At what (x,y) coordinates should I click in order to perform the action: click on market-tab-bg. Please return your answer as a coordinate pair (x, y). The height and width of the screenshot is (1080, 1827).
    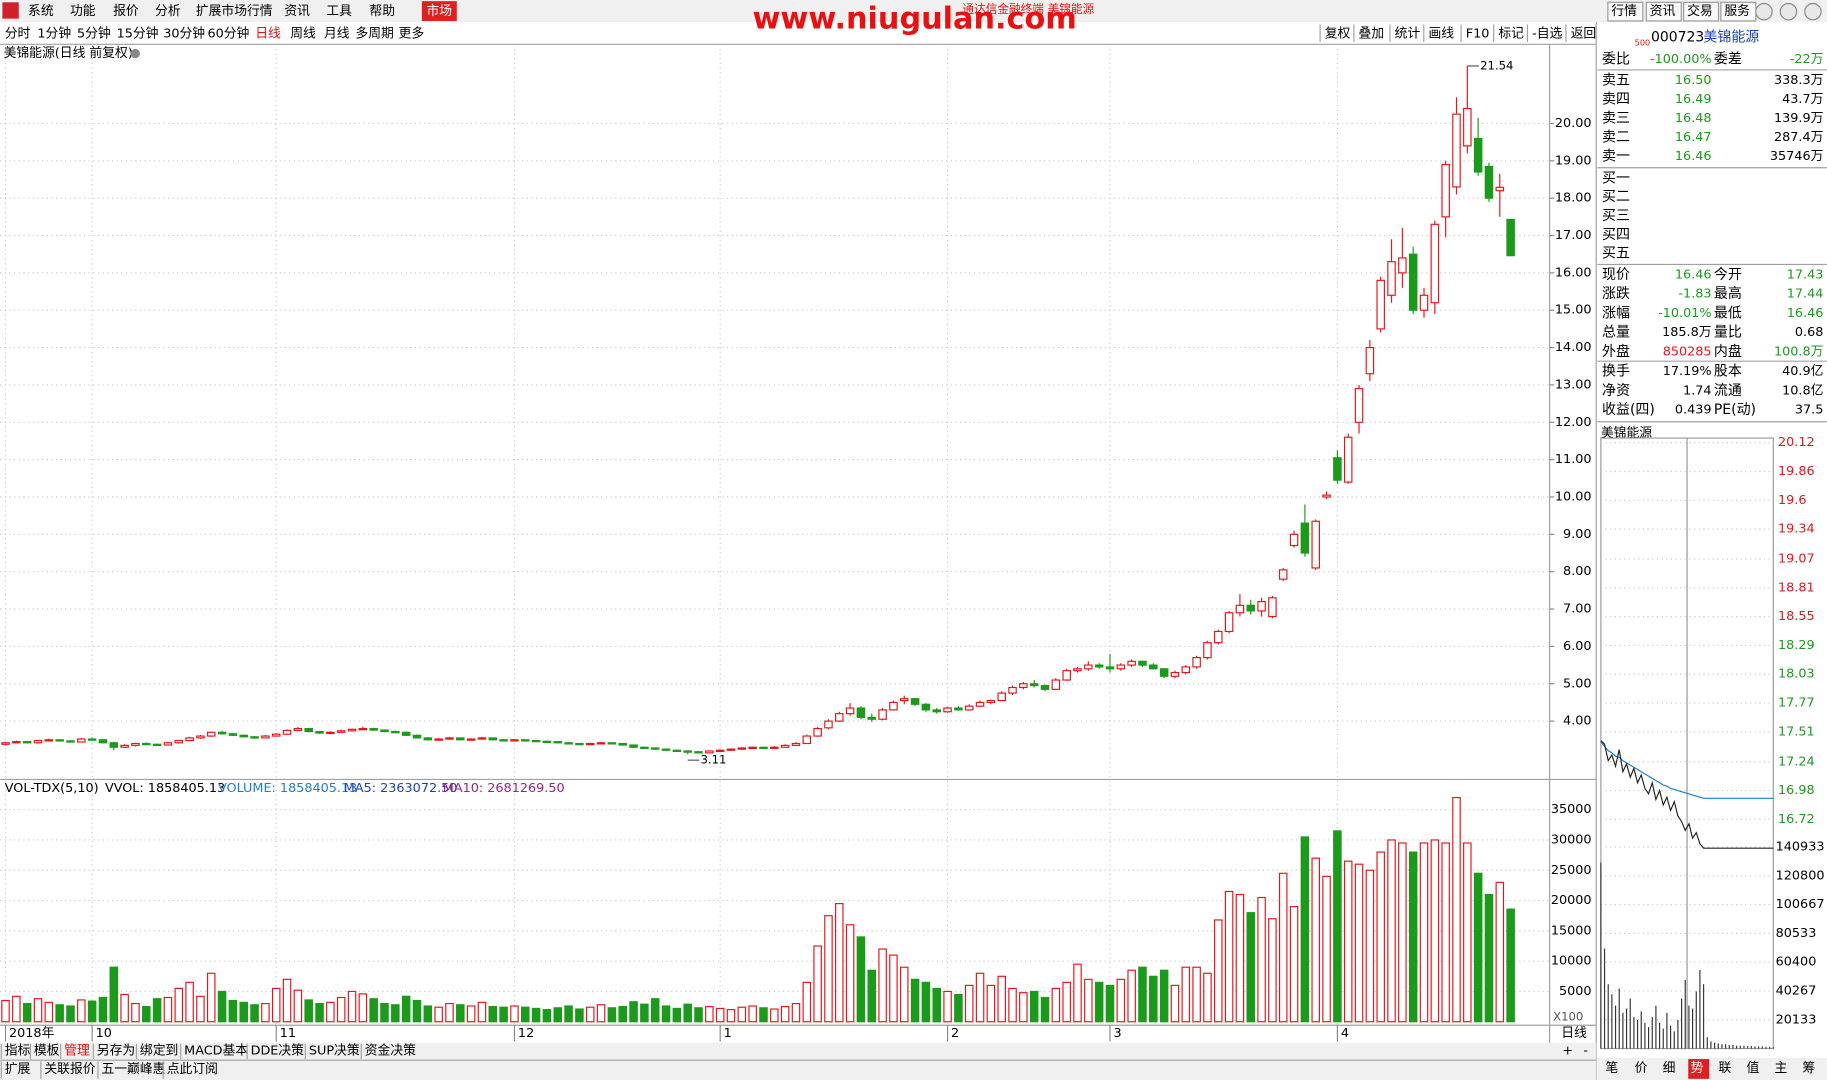
    Looking at the image, I should click on (439, 11).